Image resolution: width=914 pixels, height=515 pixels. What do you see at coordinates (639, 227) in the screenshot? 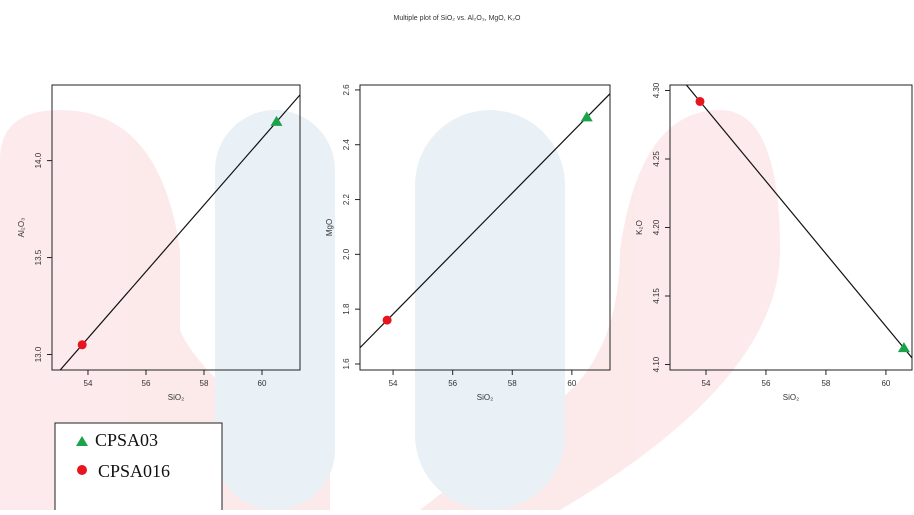
I see `y-axis-label: K₂O` at bounding box center [639, 227].